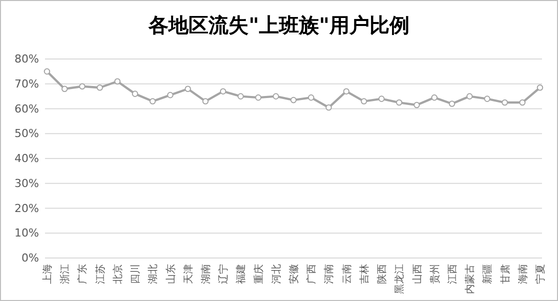 This screenshot has height=301, width=558. Describe the element at coordinates (26, 109) in the screenshot. I see `y-tick-label: 60%` at that location.